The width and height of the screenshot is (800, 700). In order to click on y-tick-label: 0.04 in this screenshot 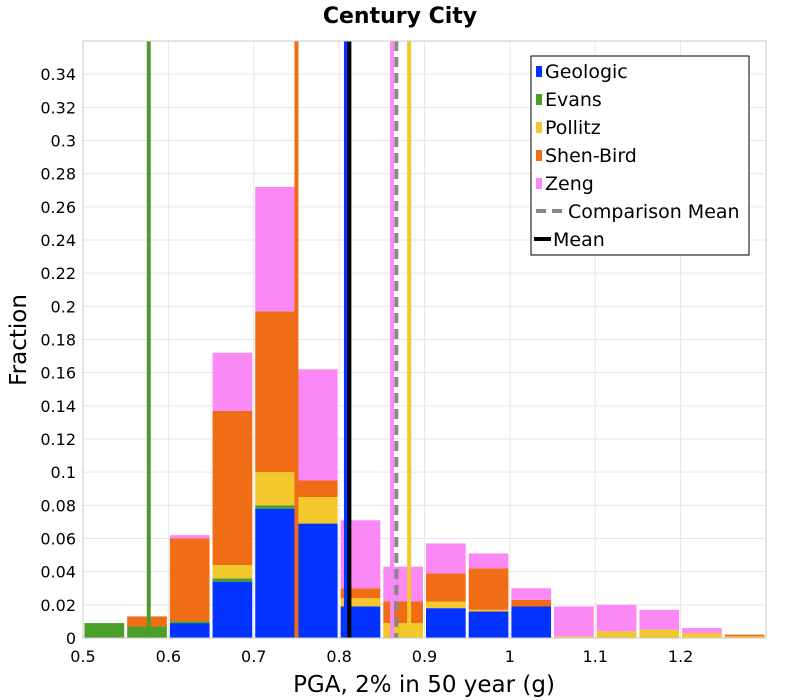, I will do `click(58, 572)`.